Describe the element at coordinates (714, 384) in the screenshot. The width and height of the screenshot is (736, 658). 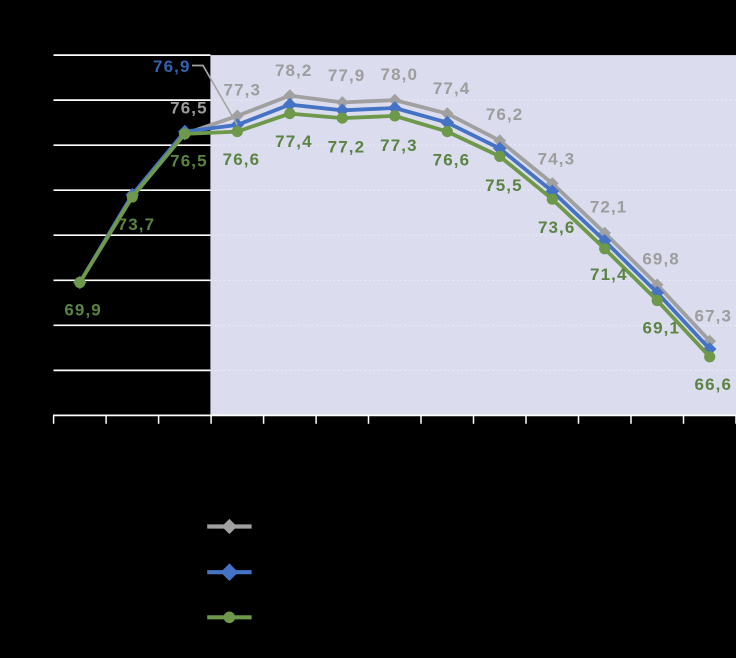
I see `svg-text: 66,6` at that location.